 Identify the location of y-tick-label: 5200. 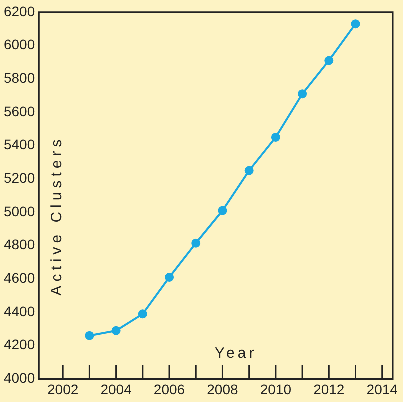
(20, 178).